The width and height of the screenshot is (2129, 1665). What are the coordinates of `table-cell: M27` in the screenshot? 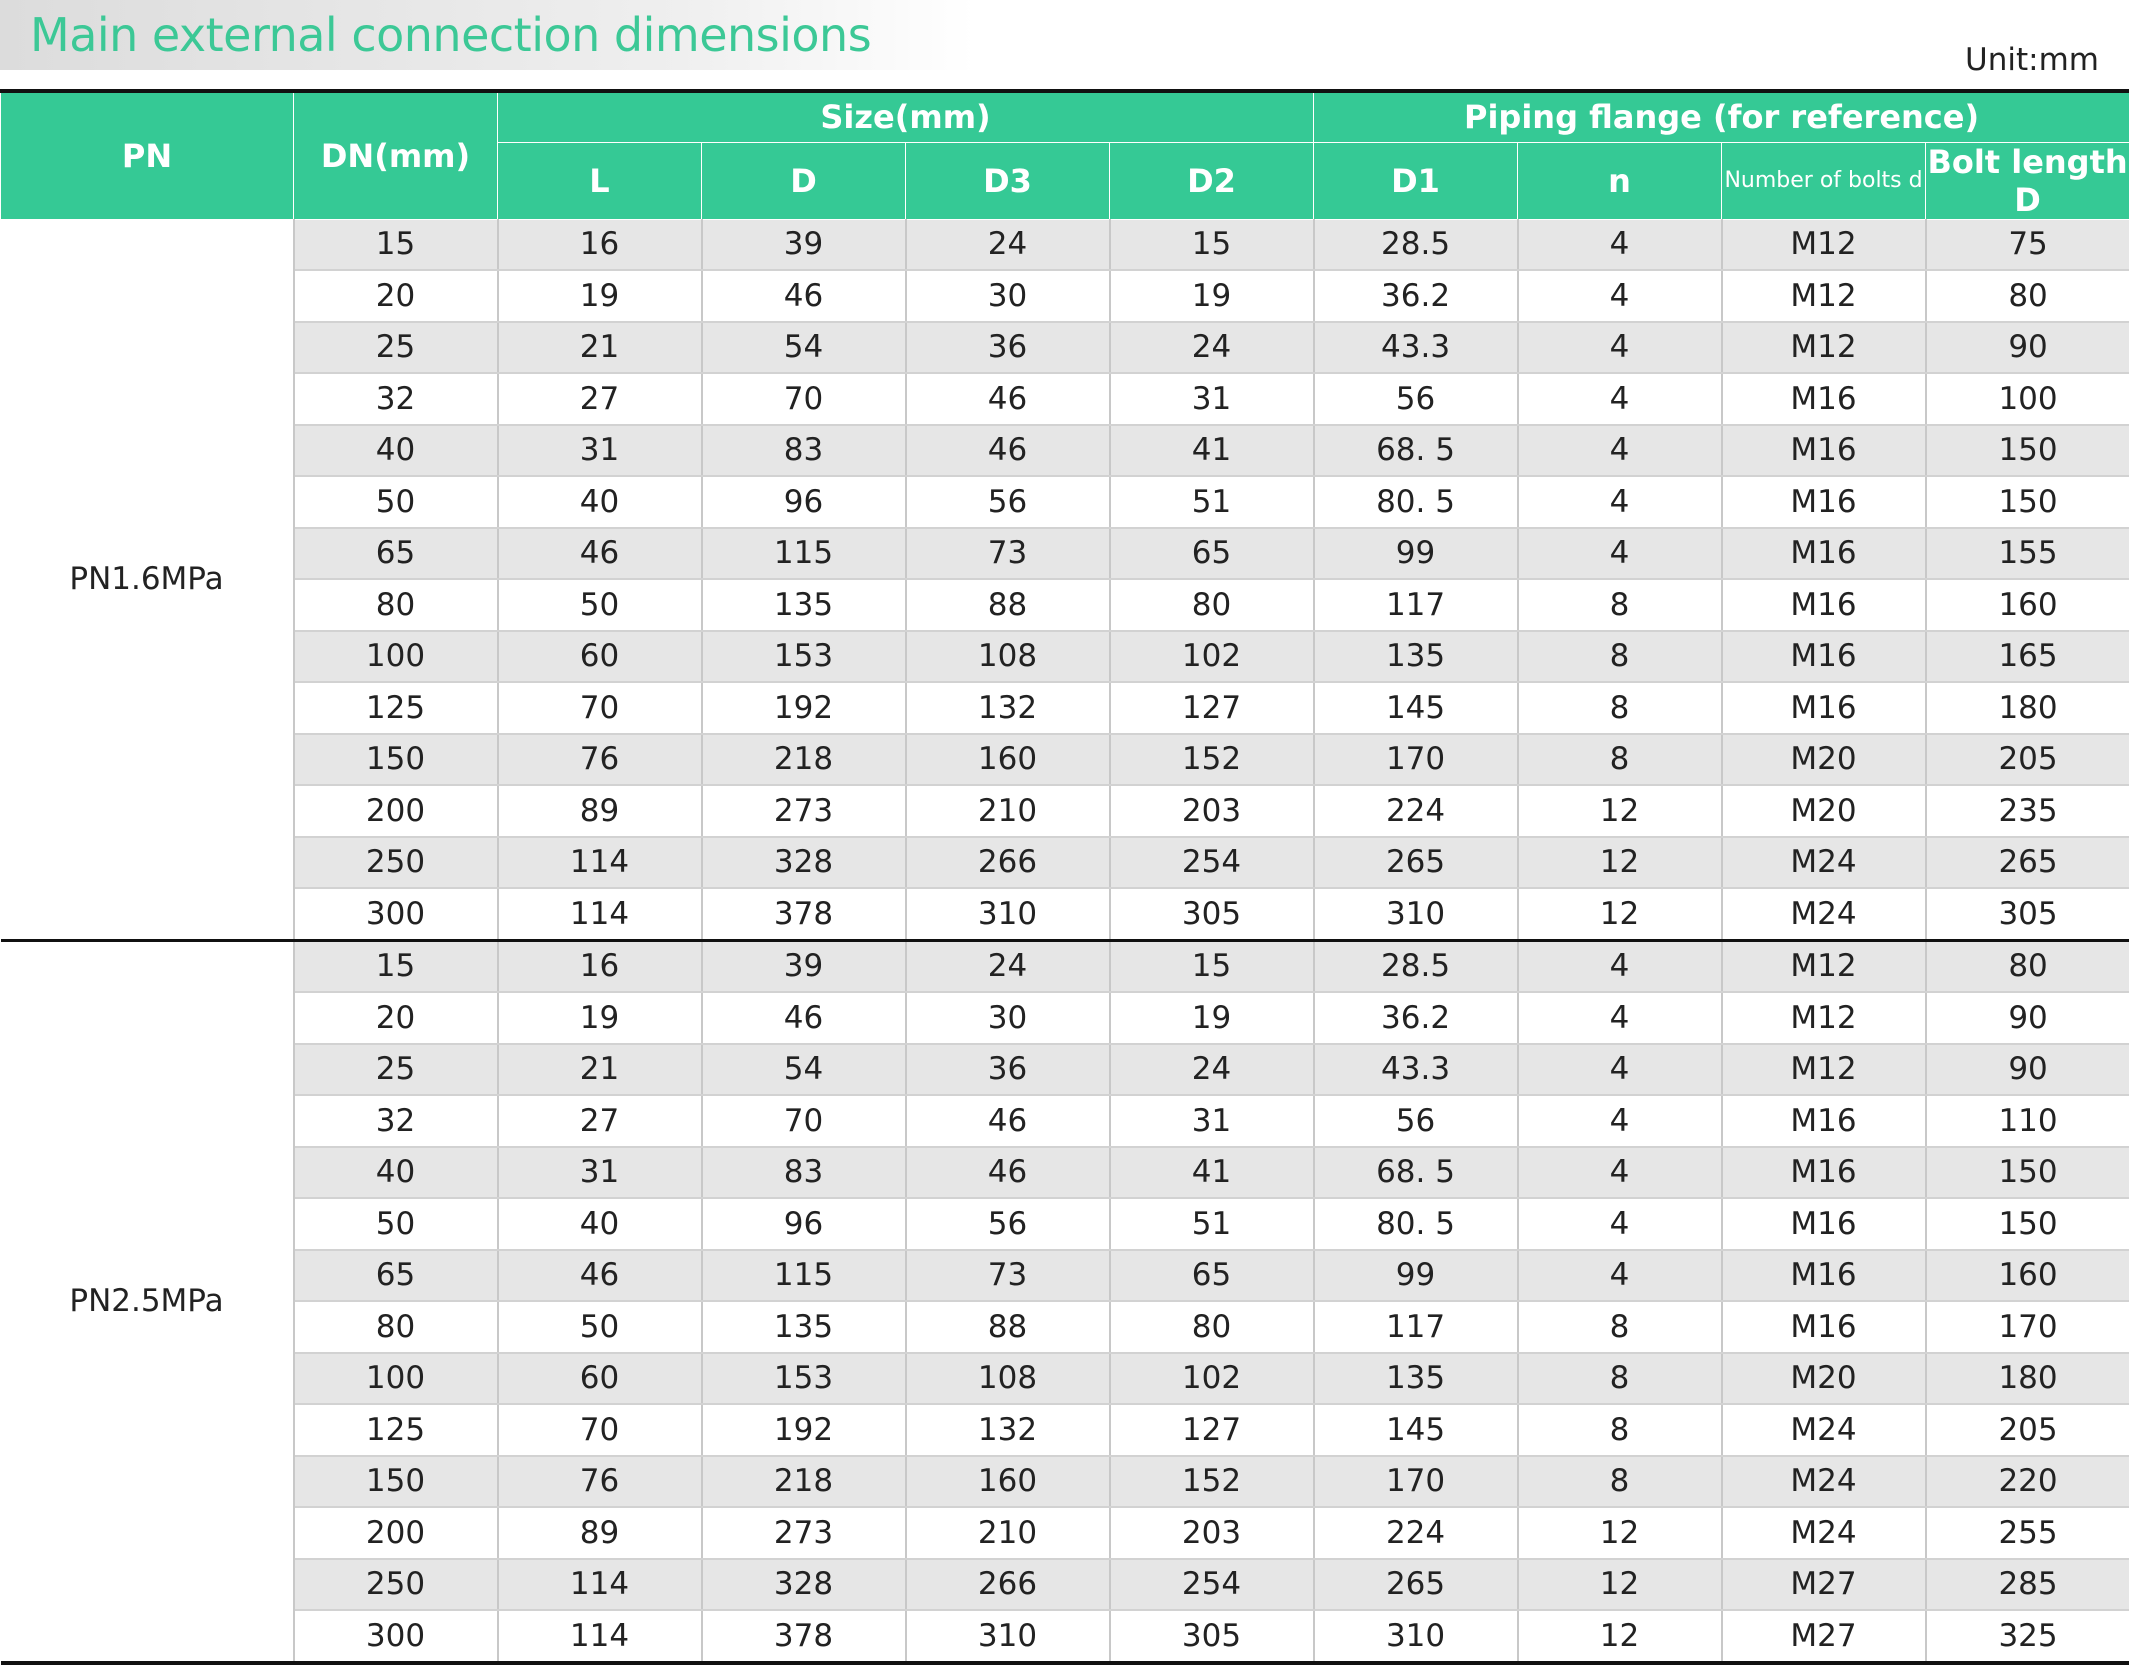 It's located at (1824, 1636).